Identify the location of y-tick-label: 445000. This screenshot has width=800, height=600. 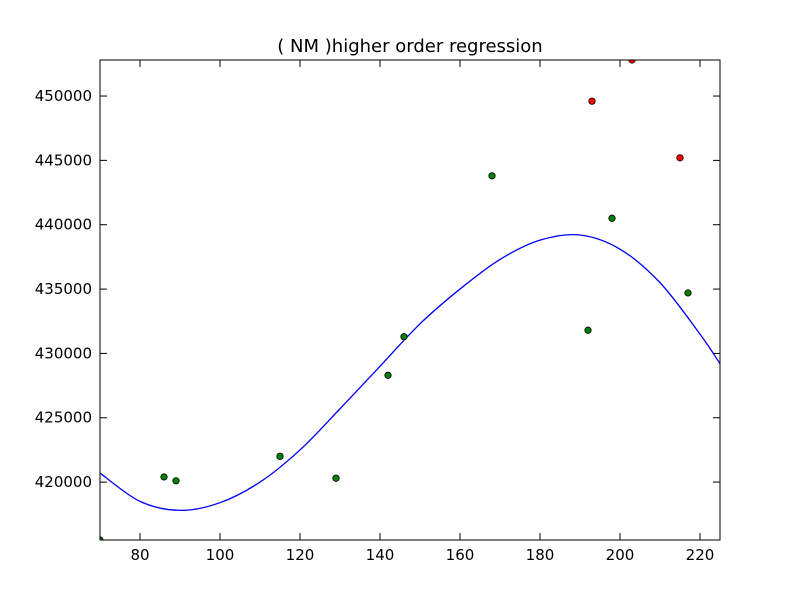
(63, 160).